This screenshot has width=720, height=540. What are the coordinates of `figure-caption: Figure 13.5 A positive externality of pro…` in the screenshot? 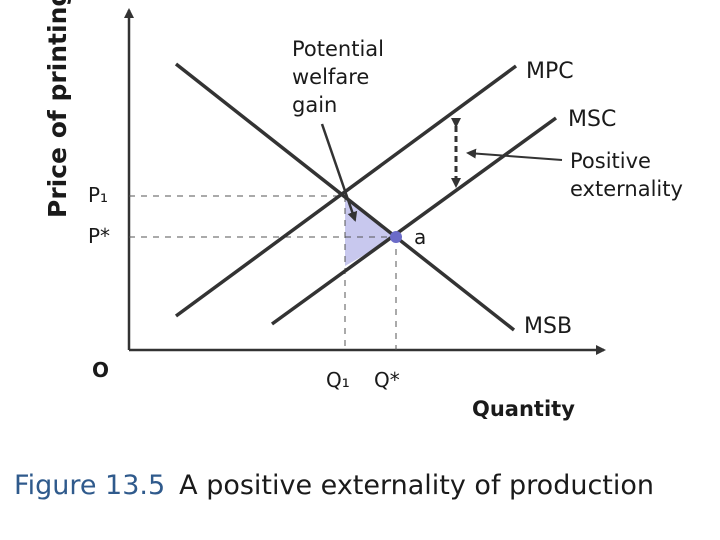 It's located at (364, 486).